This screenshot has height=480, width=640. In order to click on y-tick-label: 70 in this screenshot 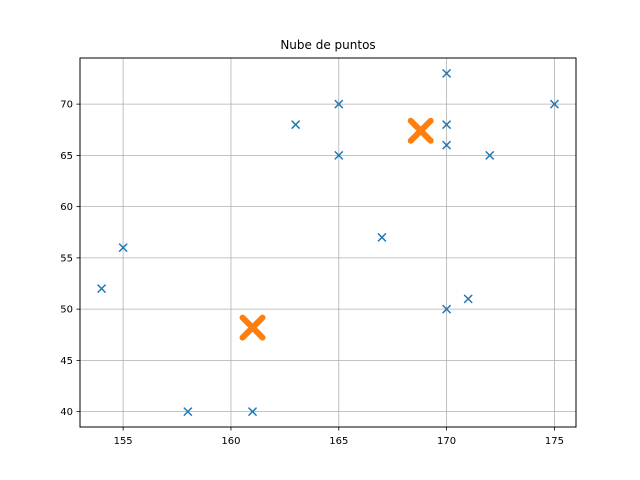, I will do `click(66, 105)`.